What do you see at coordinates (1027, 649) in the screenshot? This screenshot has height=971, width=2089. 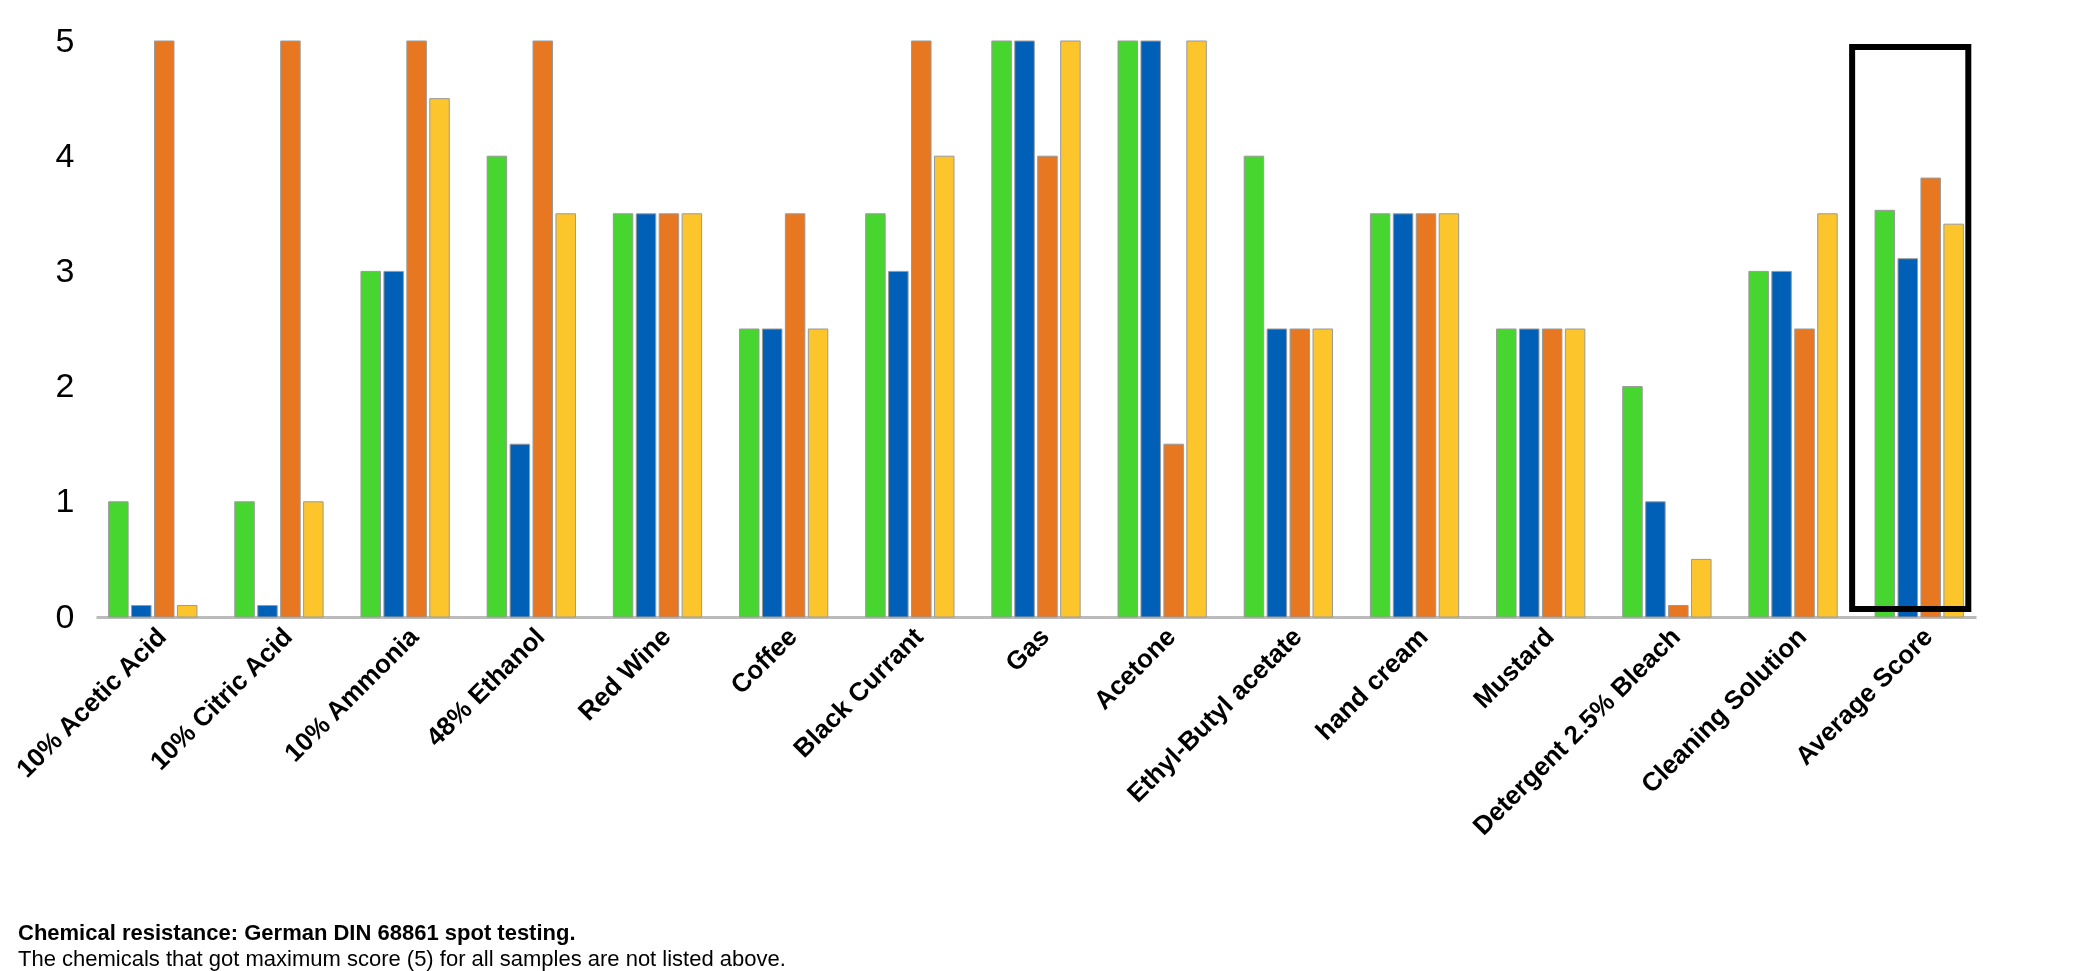 I see `x-tick-label: Gas` at bounding box center [1027, 649].